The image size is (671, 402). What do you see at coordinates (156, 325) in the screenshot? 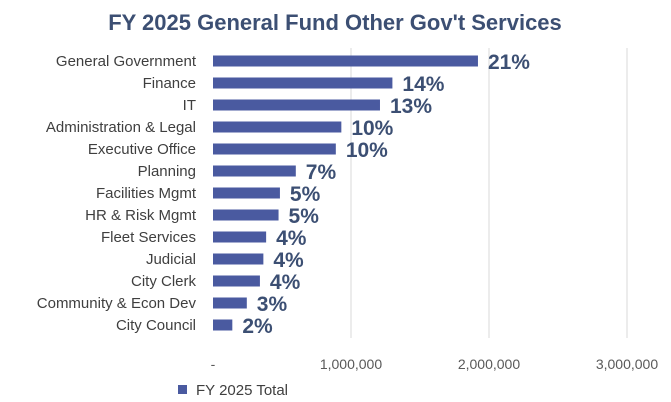
I see `category-label: City Council` at bounding box center [156, 325].